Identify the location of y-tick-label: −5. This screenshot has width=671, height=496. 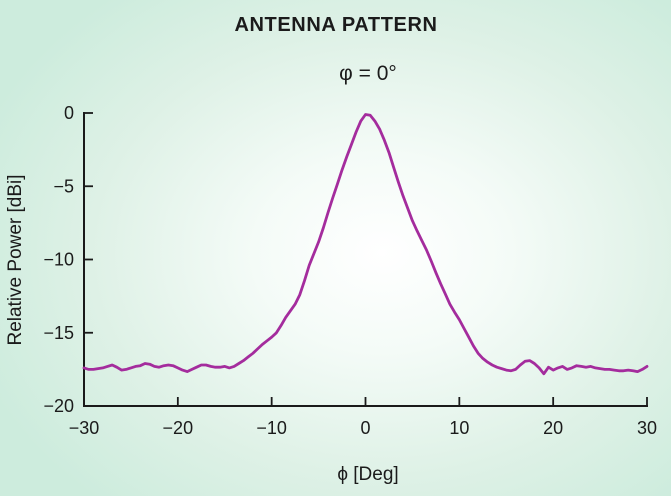
(63, 186).